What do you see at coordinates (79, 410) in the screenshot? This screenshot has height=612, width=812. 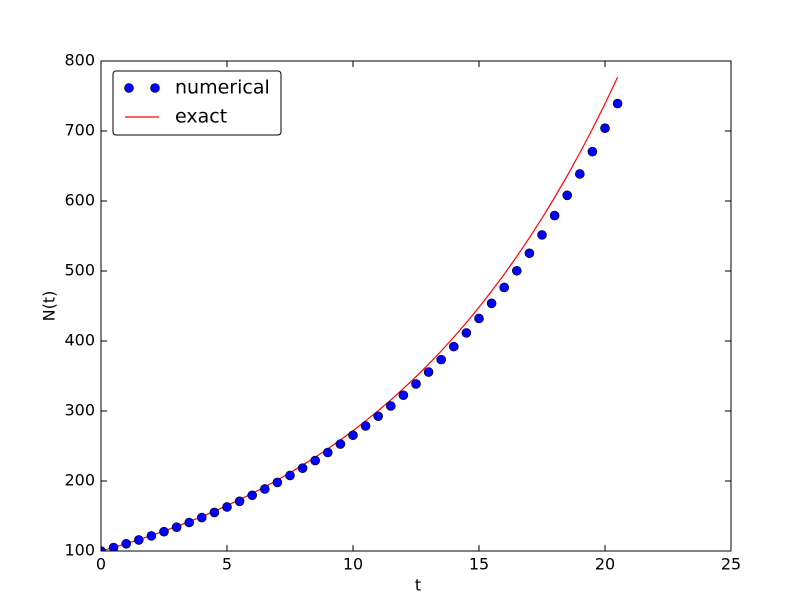 I see `y-tick-label: 300` at bounding box center [79, 410].